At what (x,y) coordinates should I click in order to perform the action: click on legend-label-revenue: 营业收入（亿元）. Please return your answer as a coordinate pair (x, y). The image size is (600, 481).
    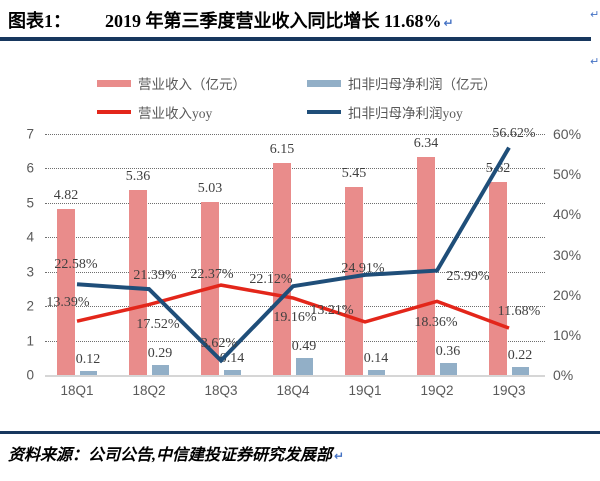
    Looking at the image, I should click on (192, 84).